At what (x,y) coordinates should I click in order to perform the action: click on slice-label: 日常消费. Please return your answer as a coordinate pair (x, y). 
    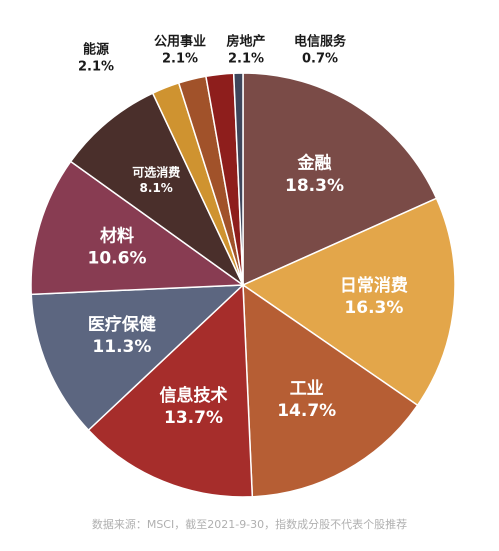
    Looking at the image, I should click on (374, 285).